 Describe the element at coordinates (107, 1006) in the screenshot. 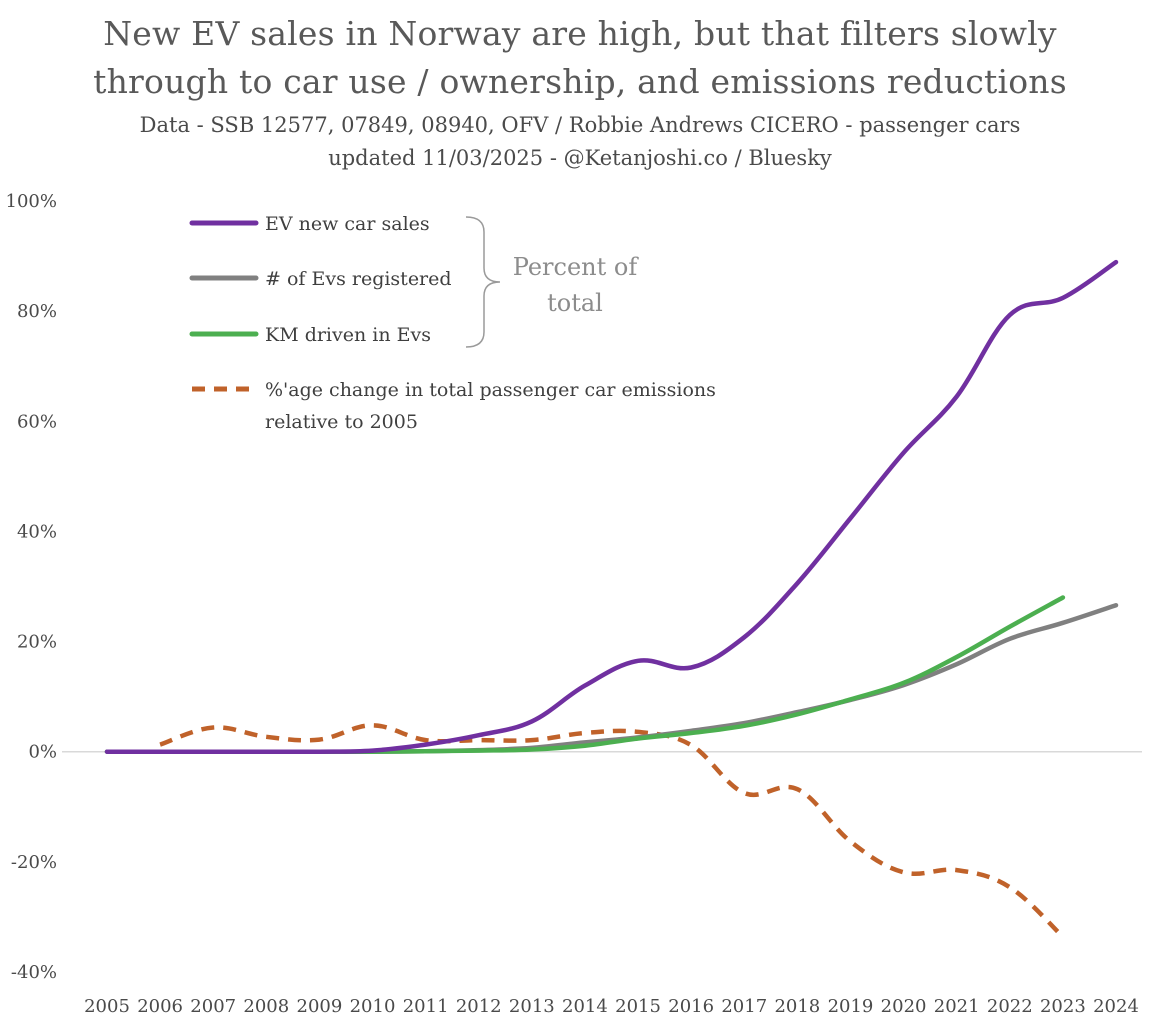

I see `x-tick-label: 2005` at that location.